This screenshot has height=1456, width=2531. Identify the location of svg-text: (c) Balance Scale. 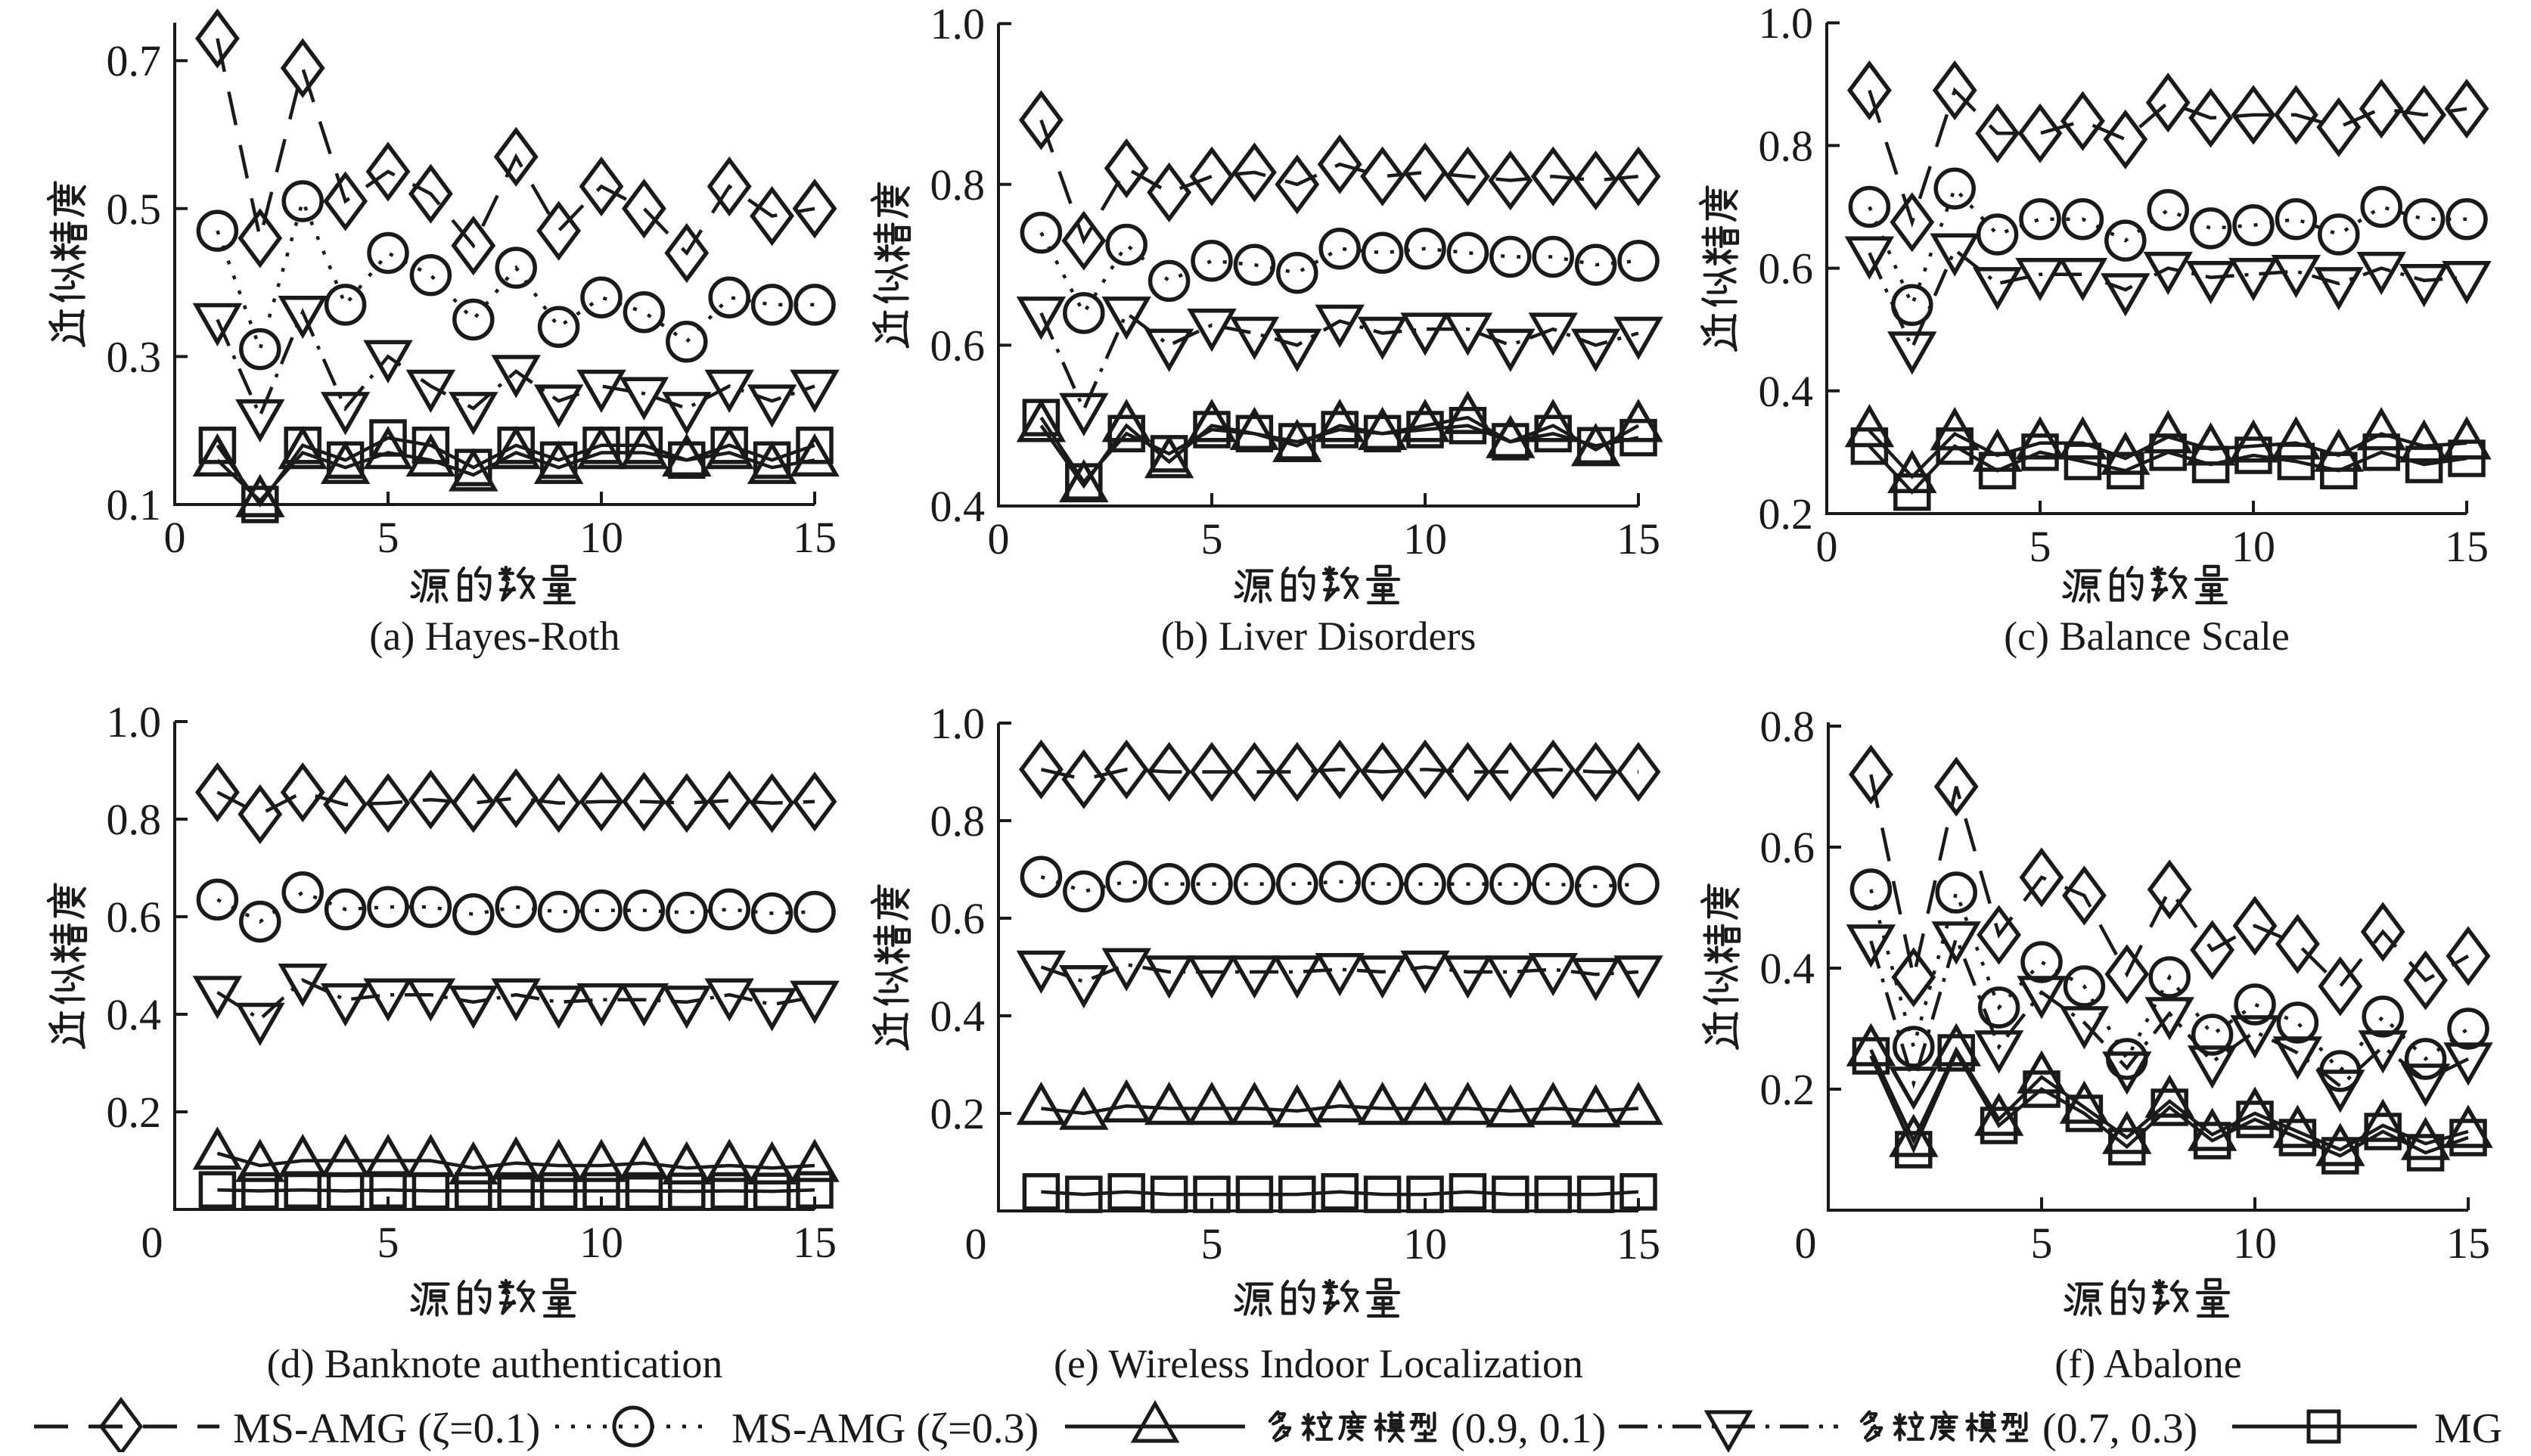
(2147, 636).